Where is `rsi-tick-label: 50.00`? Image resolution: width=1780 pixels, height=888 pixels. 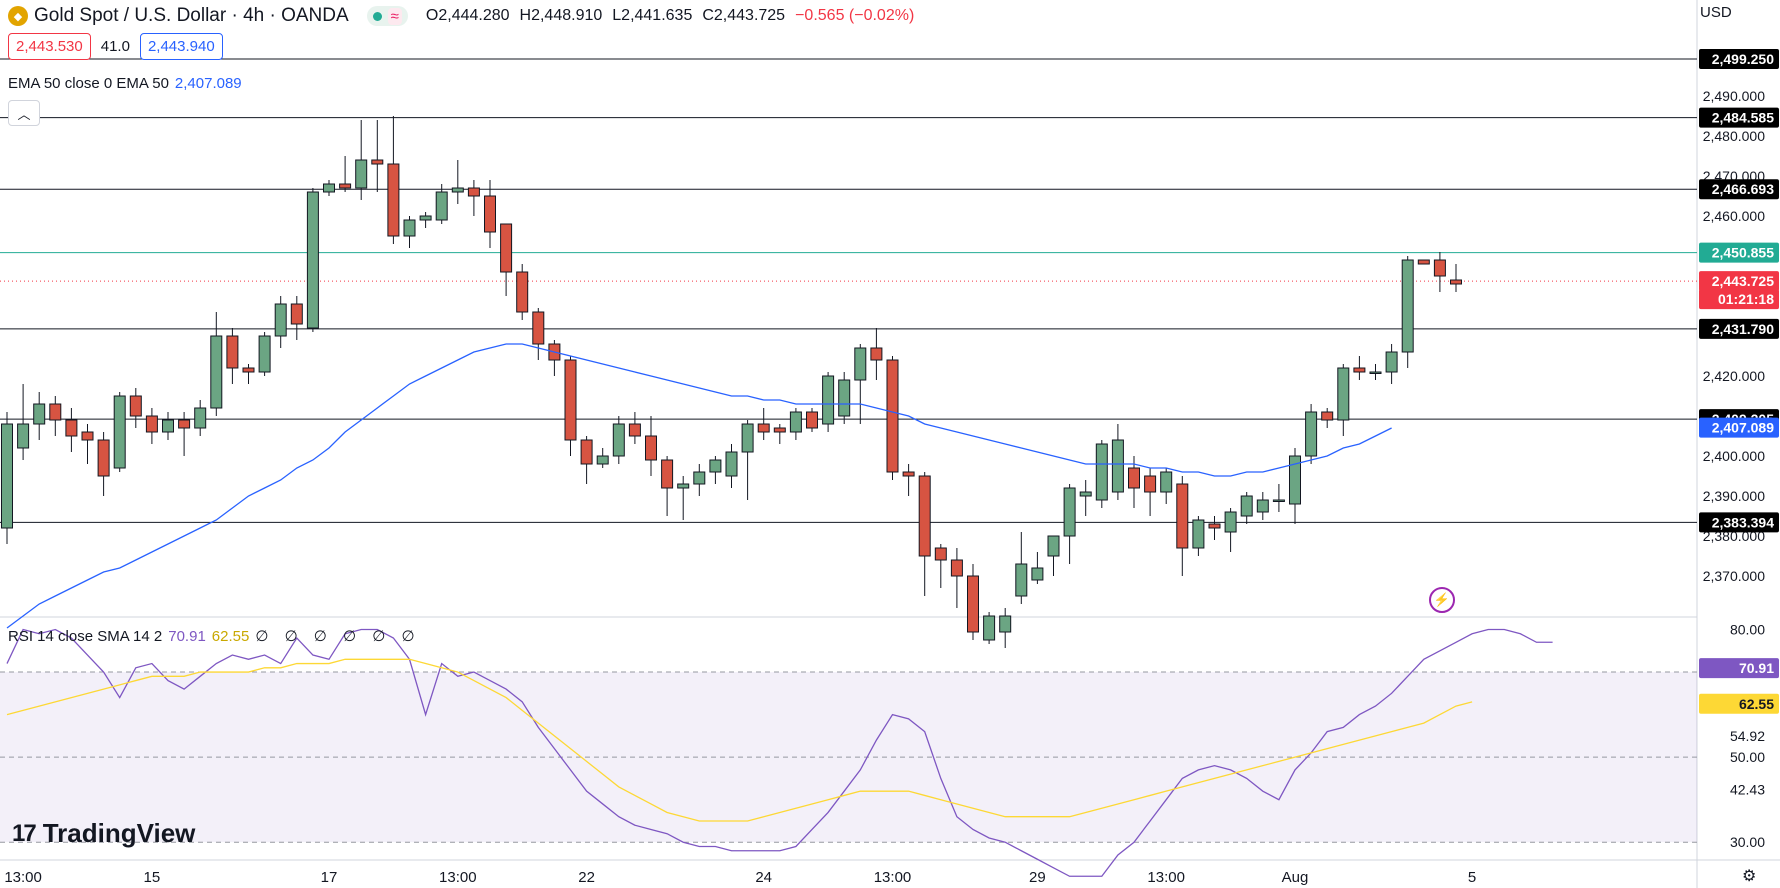 rsi-tick-label: 50.00 is located at coordinates (1747, 757).